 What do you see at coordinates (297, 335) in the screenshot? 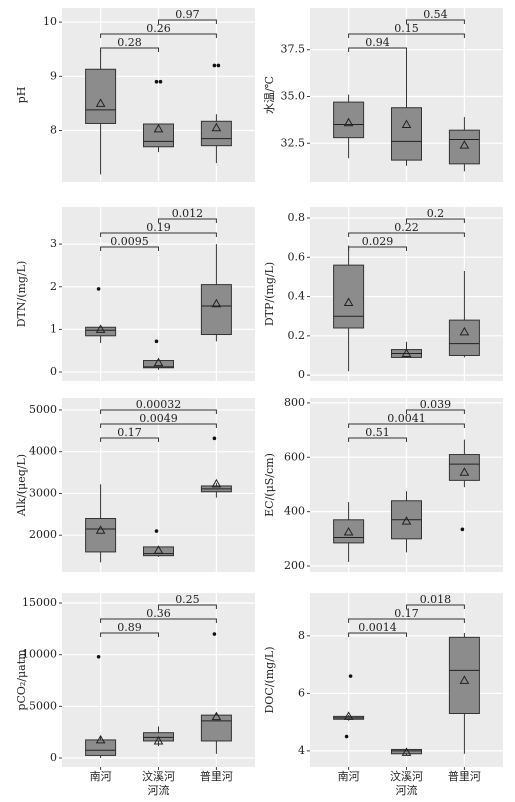
I see `y-tick-label: 0.2` at bounding box center [297, 335].